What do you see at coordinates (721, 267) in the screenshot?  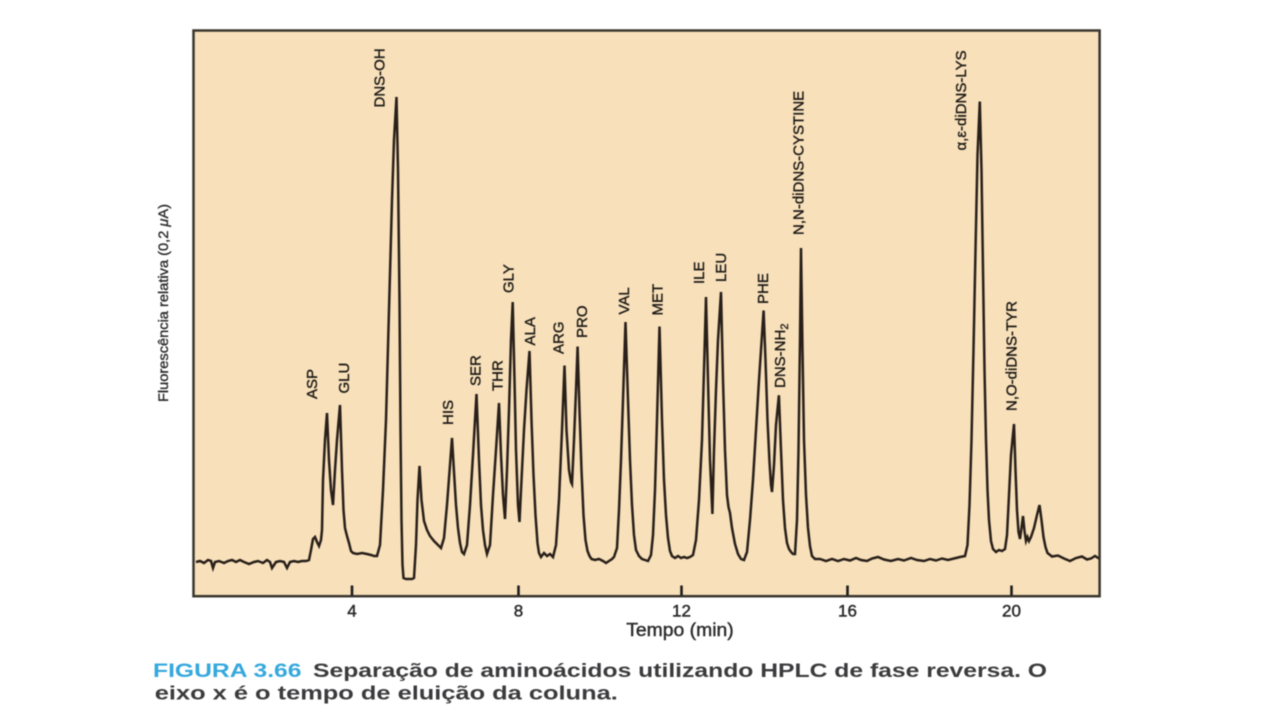 I see `svg-text: LEU` at bounding box center [721, 267].